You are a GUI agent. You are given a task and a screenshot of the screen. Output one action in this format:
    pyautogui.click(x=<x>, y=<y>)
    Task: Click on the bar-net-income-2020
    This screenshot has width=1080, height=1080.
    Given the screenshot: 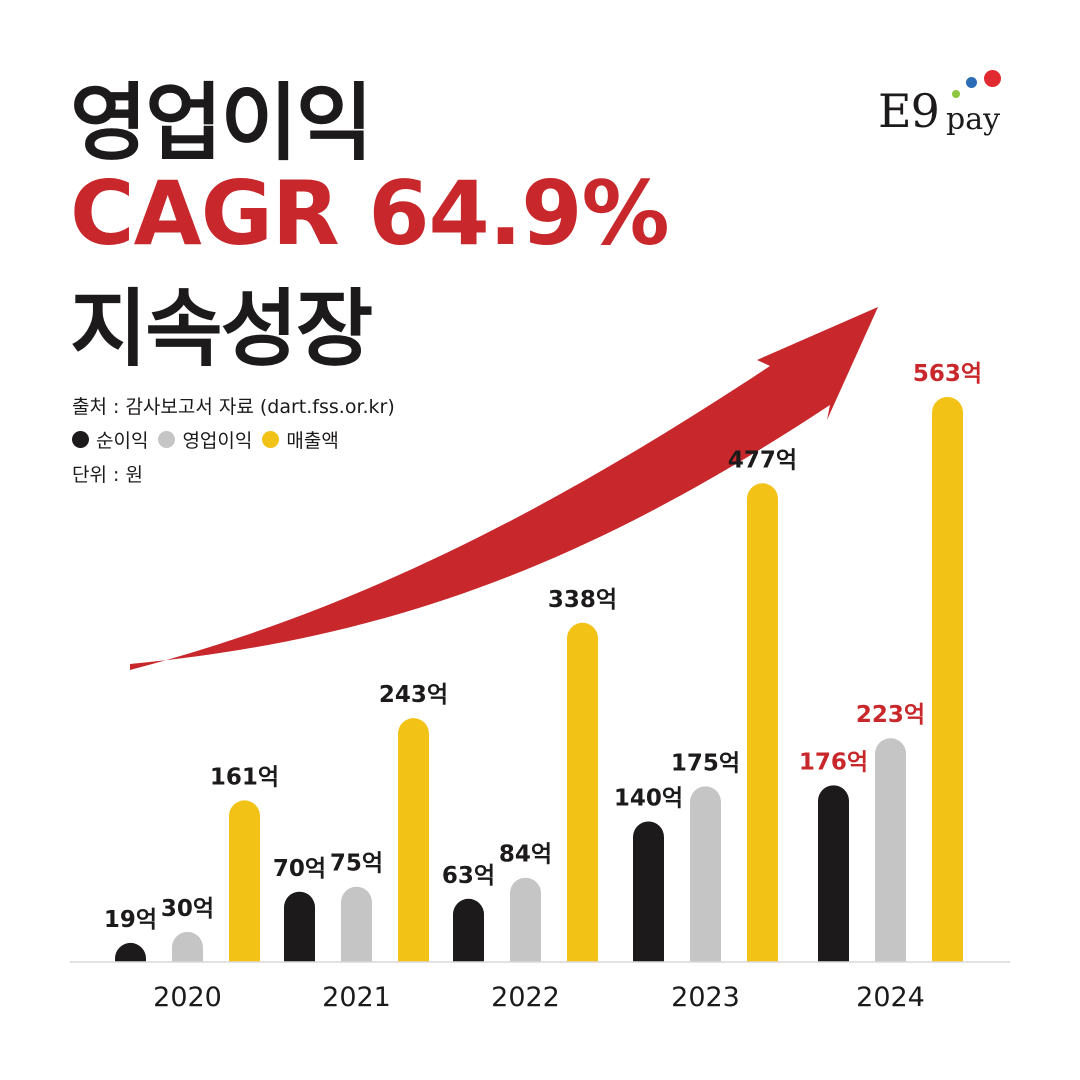 What is the action you would take?
    pyautogui.click(x=130, y=952)
    